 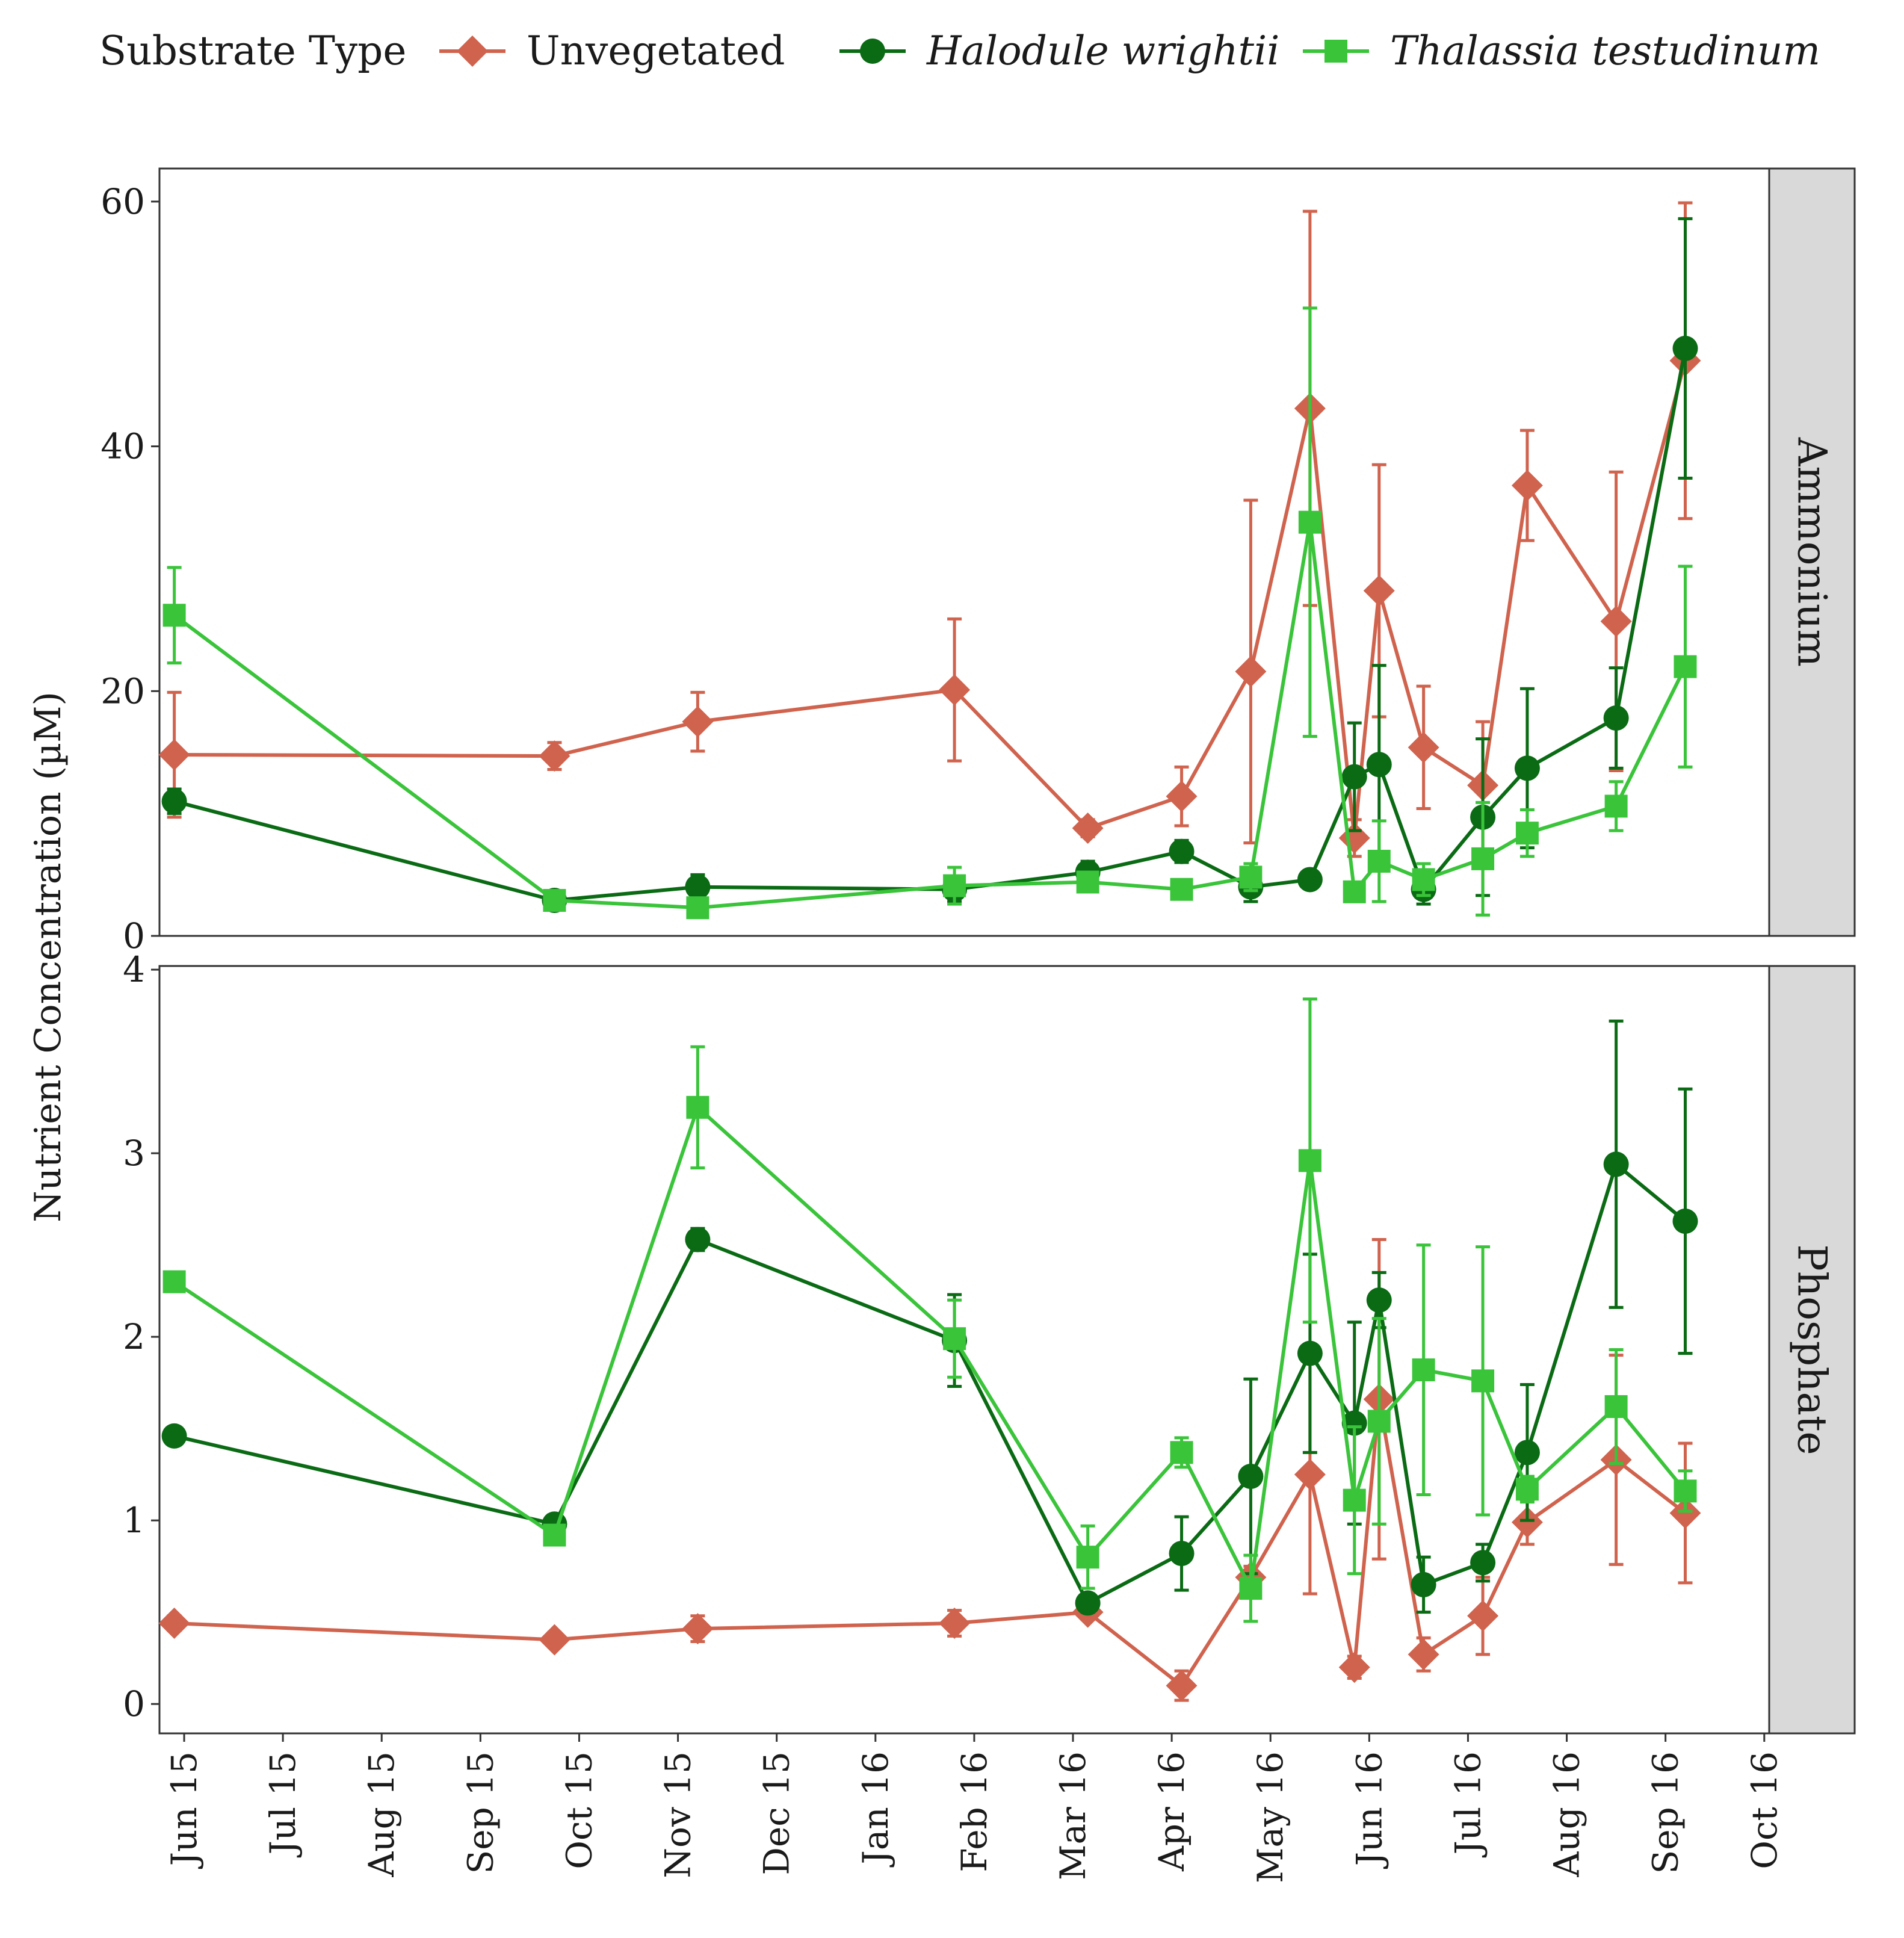 I want to click on strip-ammonium: Ammonium, so click(x=1812, y=552).